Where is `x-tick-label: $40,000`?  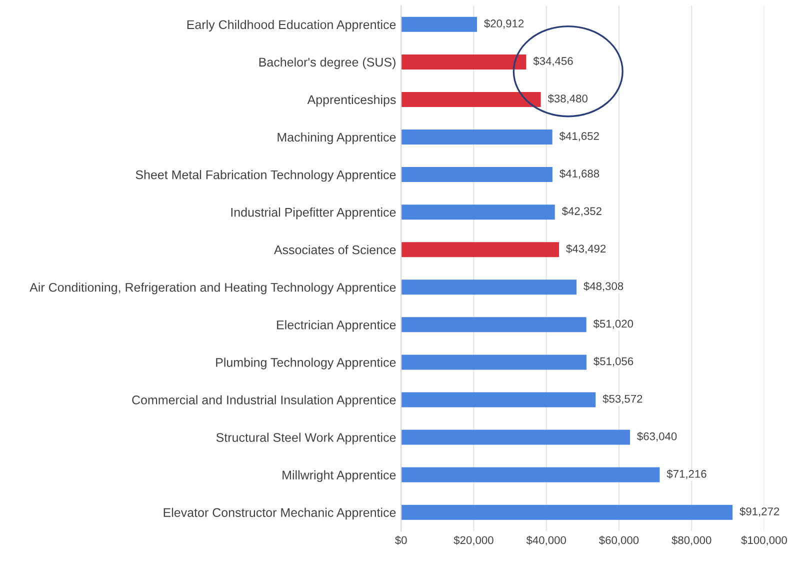 x-tick-label: $40,000 is located at coordinates (546, 541).